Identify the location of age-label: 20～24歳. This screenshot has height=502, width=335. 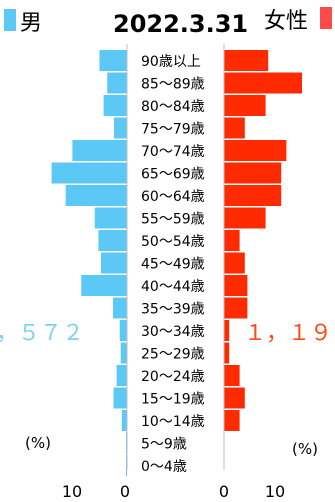
(173, 377).